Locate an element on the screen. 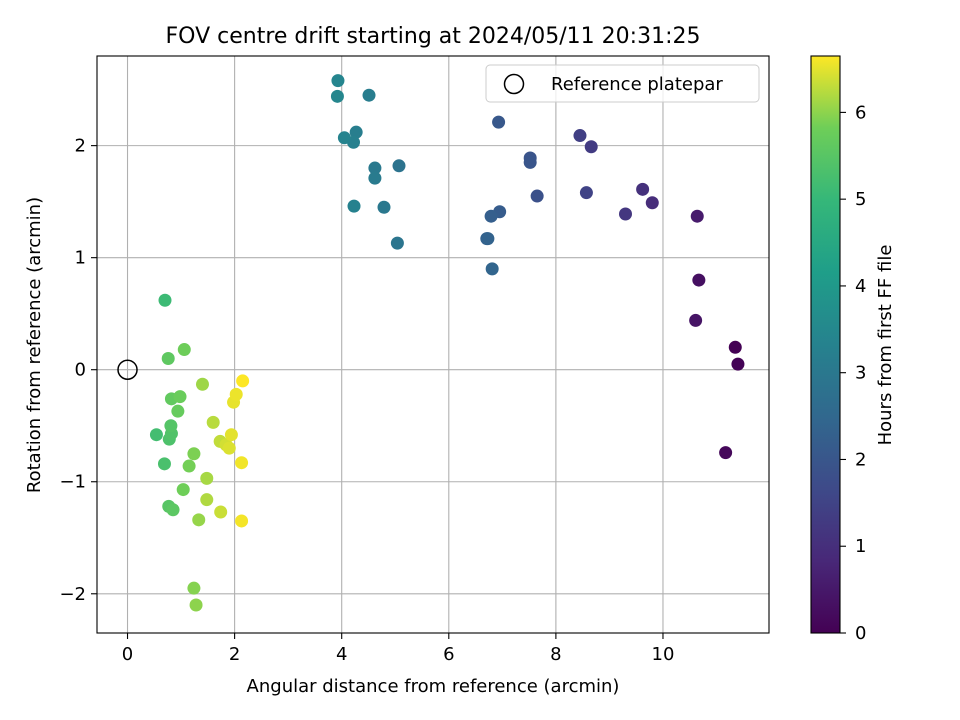 The width and height of the screenshot is (960, 720). colorbar-tick-label: 4 is located at coordinates (860, 286).